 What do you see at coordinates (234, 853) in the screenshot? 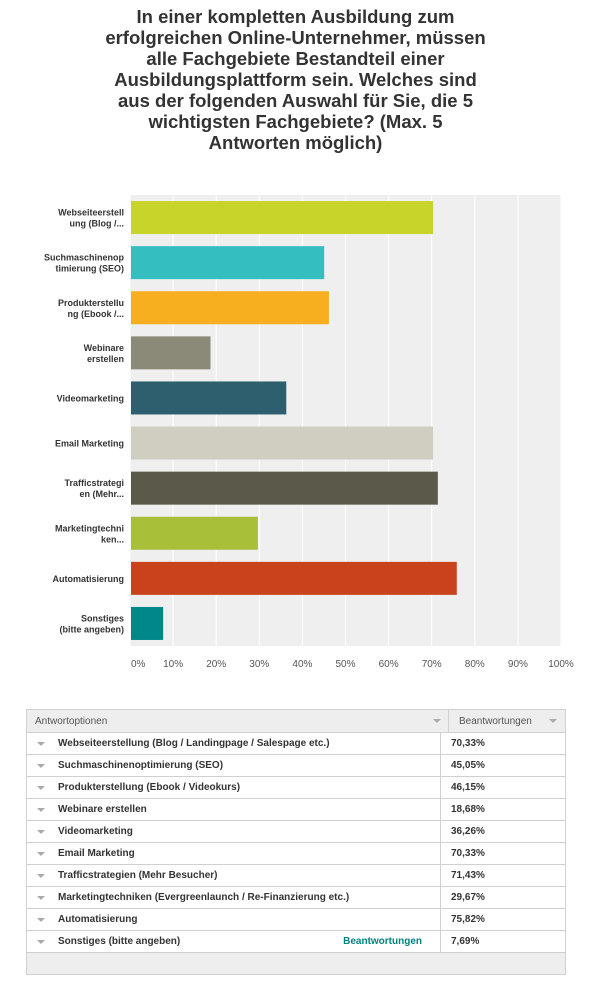
I see `option-cell: Email Marketing` at bounding box center [234, 853].